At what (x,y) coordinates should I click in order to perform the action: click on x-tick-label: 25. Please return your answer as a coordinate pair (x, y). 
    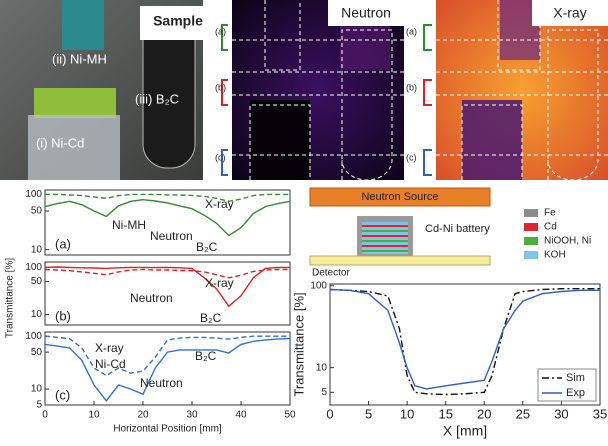
    Looking at the image, I should click on (523, 413).